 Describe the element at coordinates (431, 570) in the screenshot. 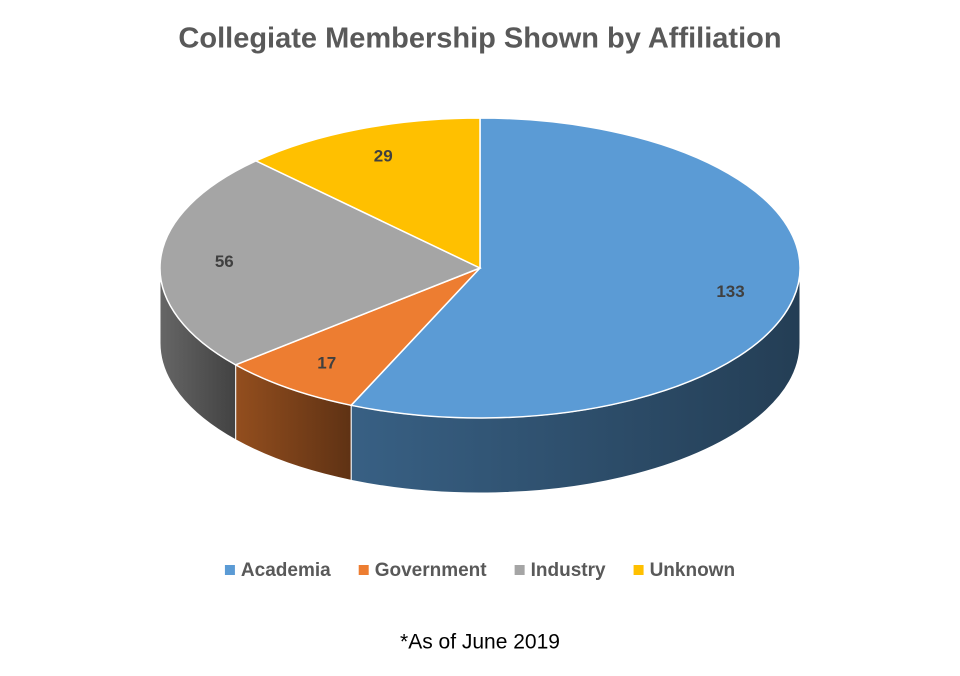

I see `legend-label: Government` at that location.